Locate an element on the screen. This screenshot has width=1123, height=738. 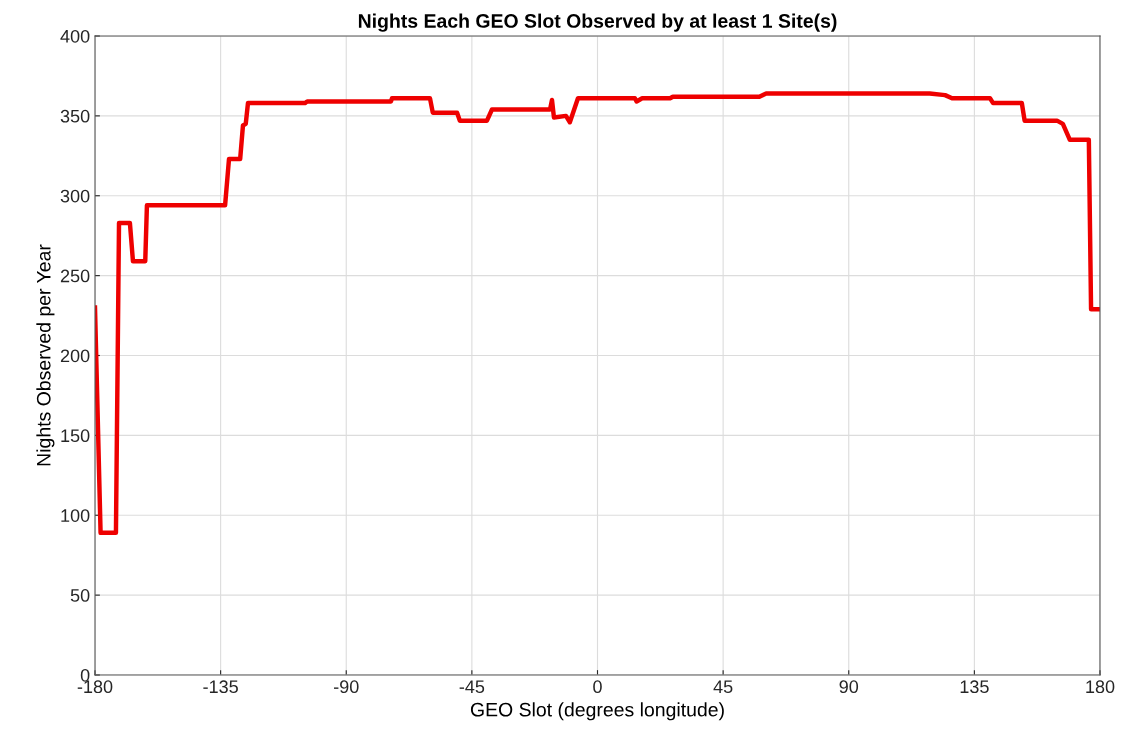
x-tick-label: -90 is located at coordinates (346, 687).